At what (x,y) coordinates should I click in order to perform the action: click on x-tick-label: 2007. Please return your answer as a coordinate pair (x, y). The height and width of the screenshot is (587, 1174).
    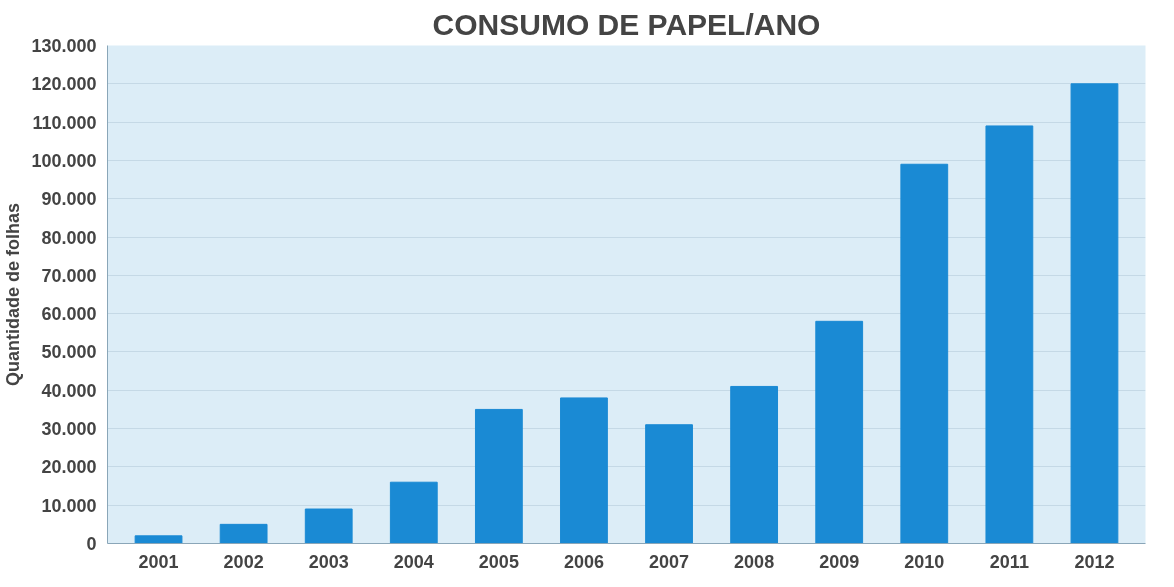
    Looking at the image, I should click on (669, 561).